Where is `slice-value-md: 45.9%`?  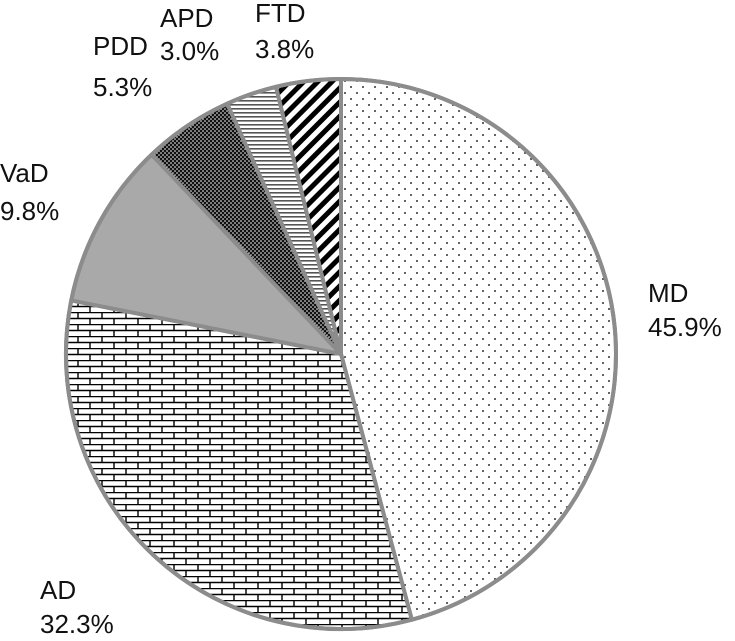 slice-value-md: 45.9% is located at coordinates (685, 327).